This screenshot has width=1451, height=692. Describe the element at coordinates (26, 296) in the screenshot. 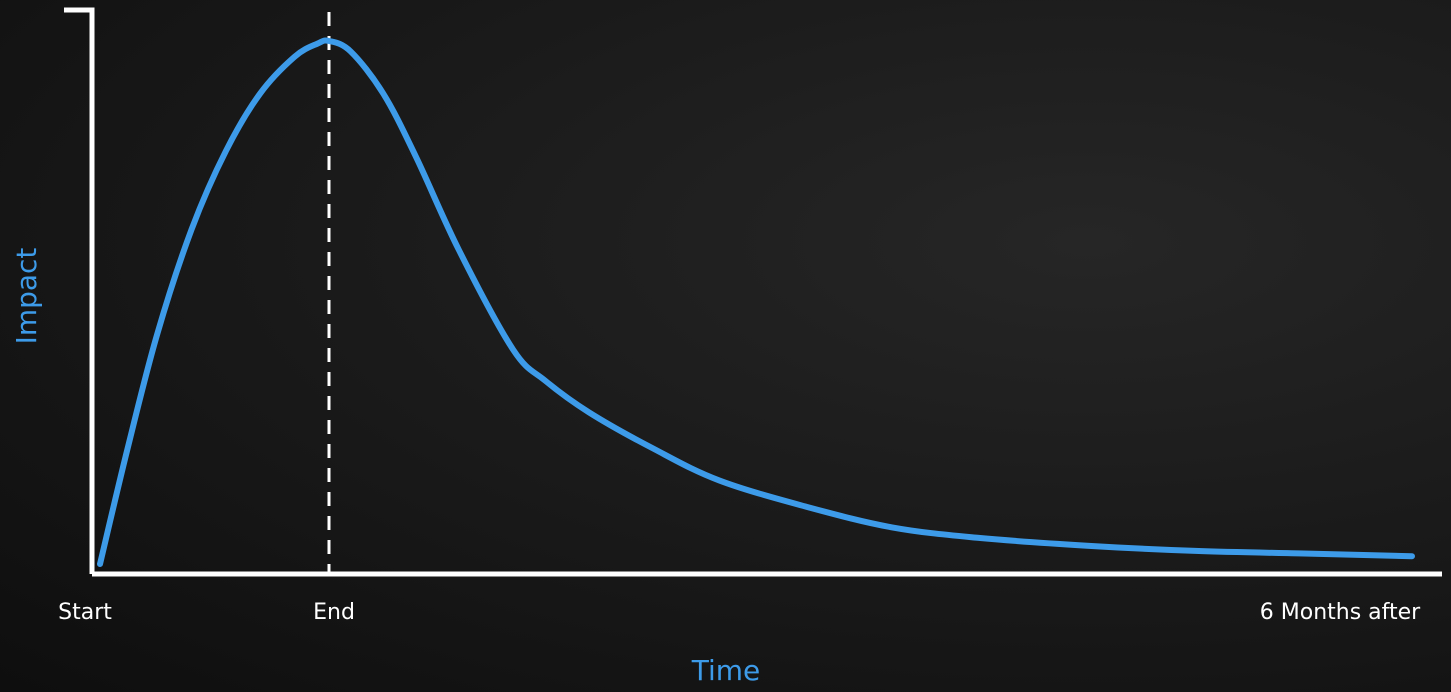

I see `y-axis-title: Impact` at that location.